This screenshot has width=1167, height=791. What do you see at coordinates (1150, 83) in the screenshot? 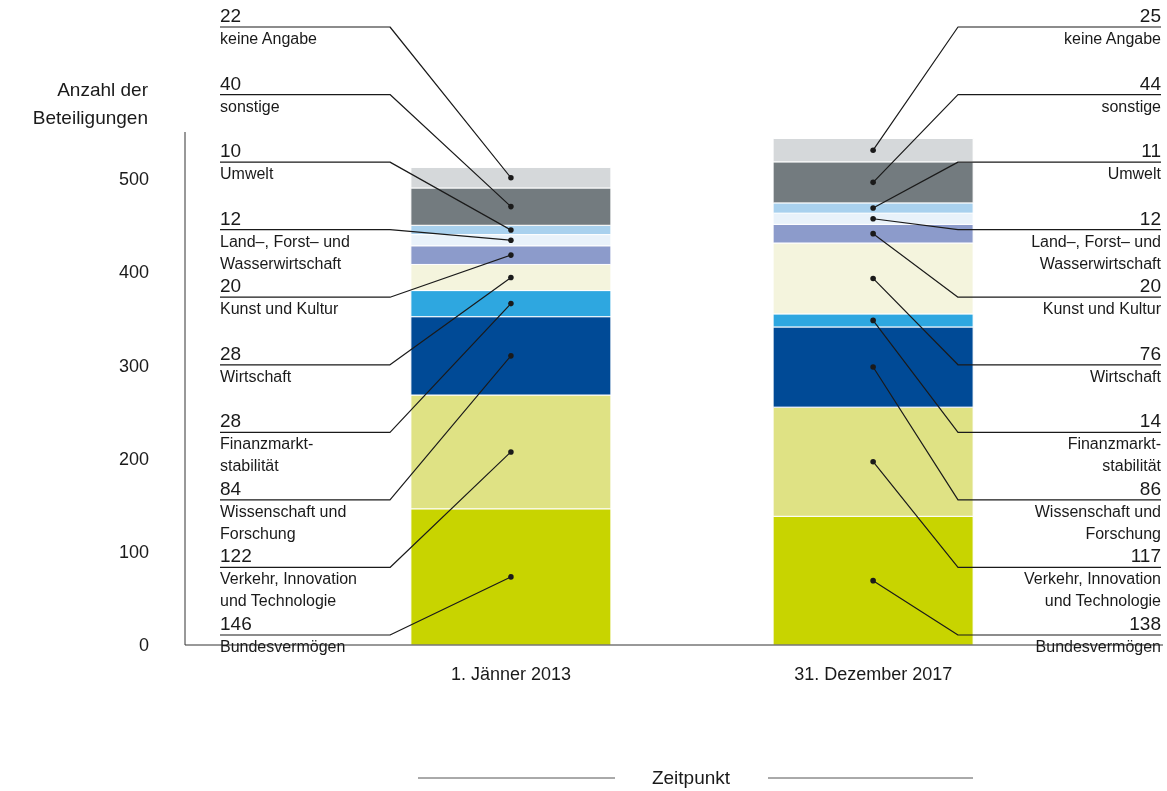
I see `data-label: 44` at bounding box center [1150, 83].